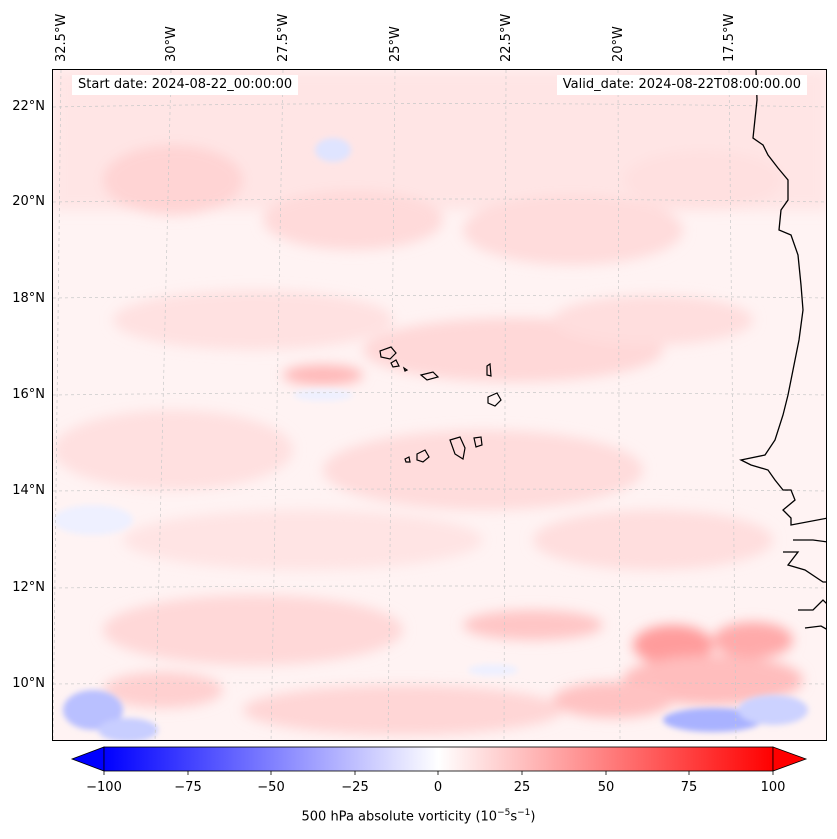 This screenshot has height=839, width=837. What do you see at coordinates (28, 683) in the screenshot?
I see `lat-label-10n: 10°N` at bounding box center [28, 683].